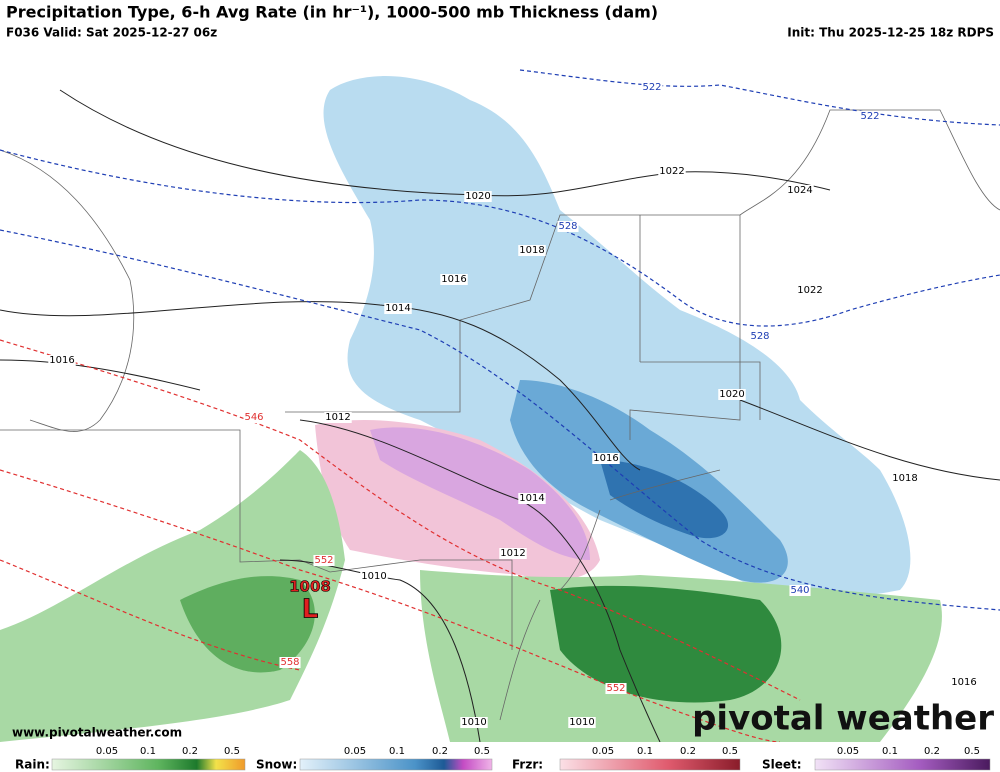 This screenshot has width=1000, height=772. Describe the element at coordinates (111, 33) in the screenshot. I see `valid-time: F036 Valid: Sat 2025-12-27 06z` at that location.